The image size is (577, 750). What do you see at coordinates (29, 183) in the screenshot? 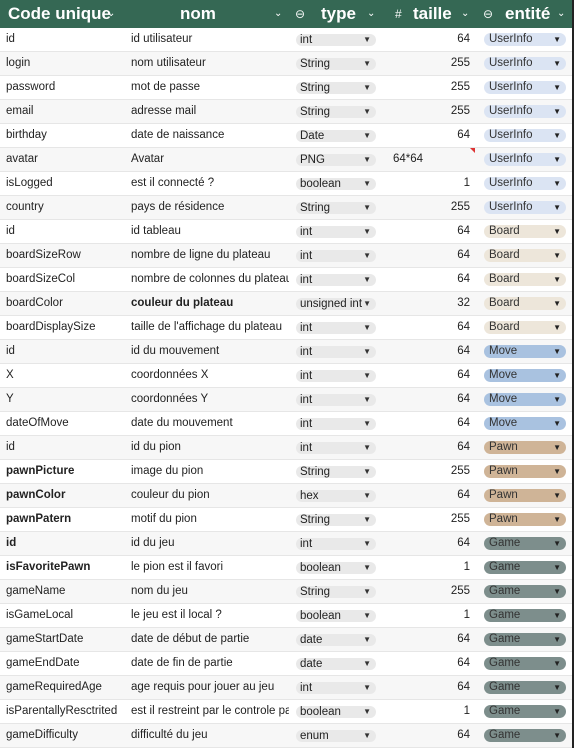
I see `code-unique-cell: isLogged` at bounding box center [29, 183].